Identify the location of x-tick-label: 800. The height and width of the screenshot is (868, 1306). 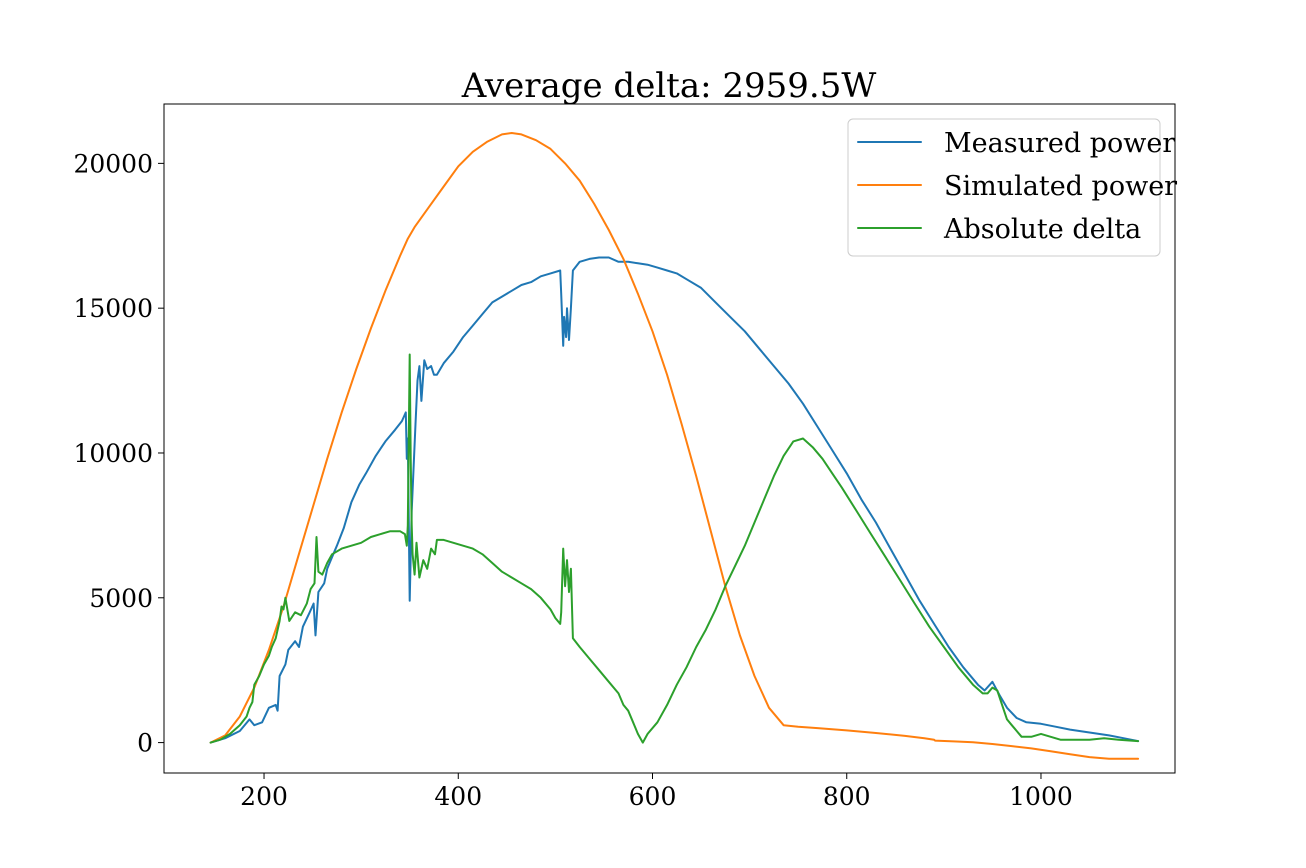
(847, 796).